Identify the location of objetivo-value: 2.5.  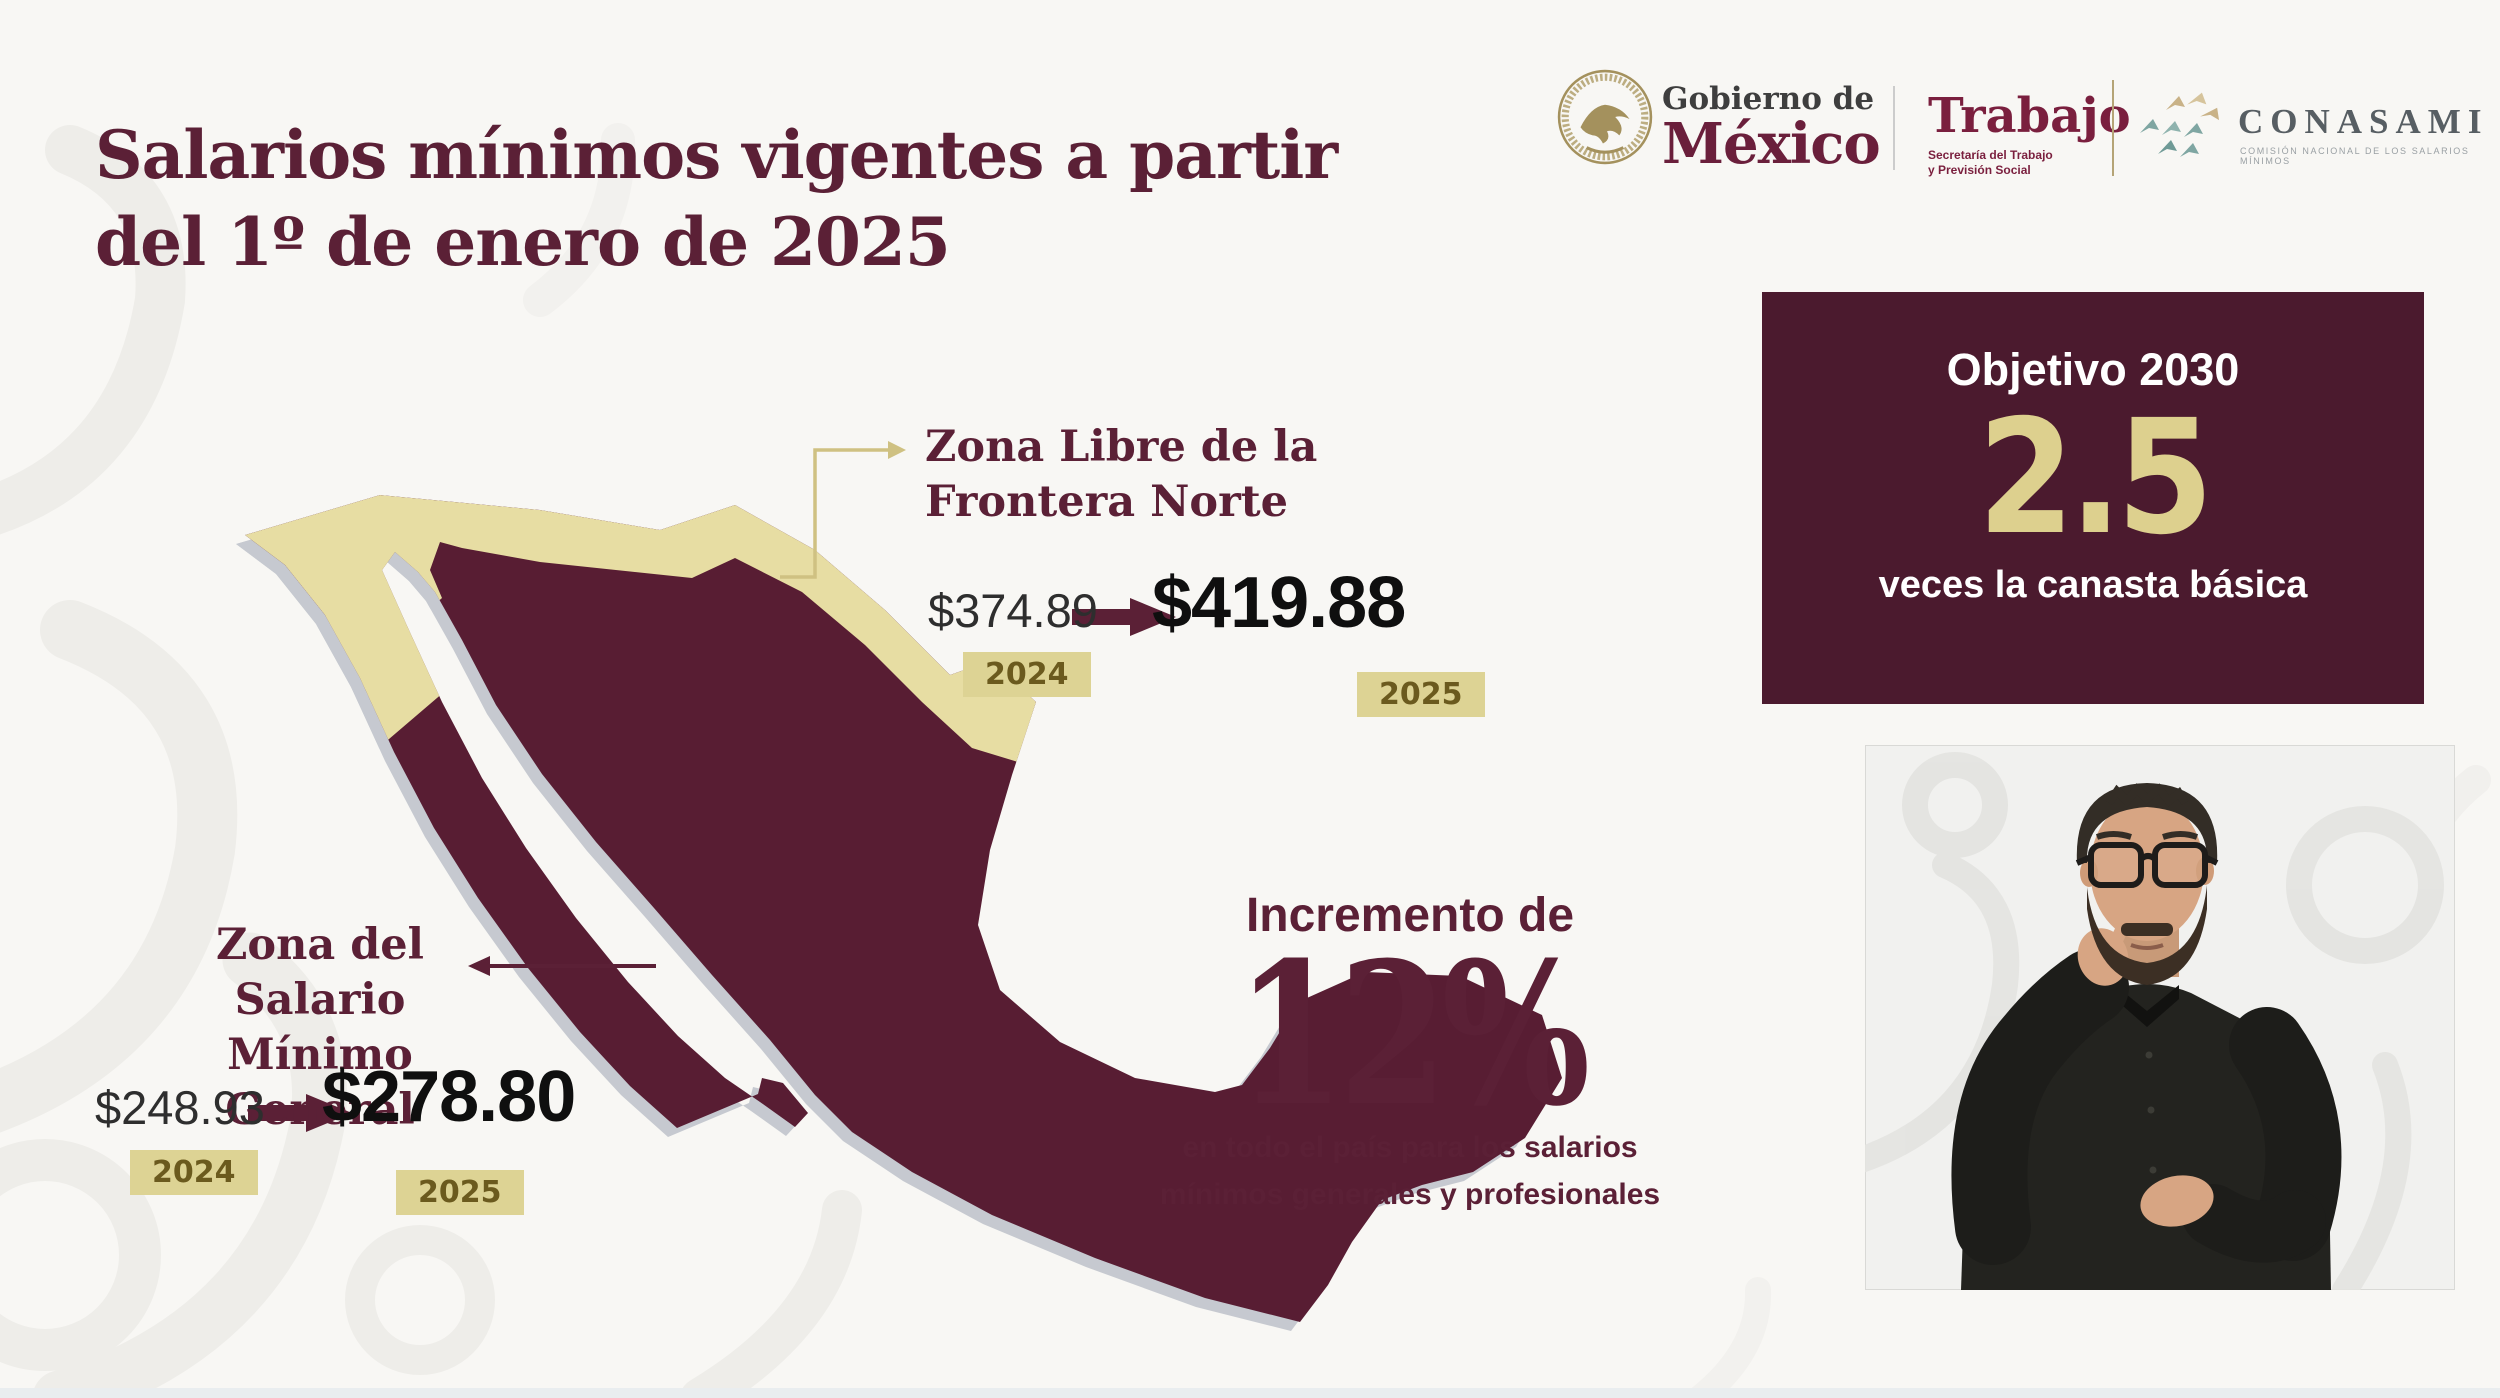
(2095, 478).